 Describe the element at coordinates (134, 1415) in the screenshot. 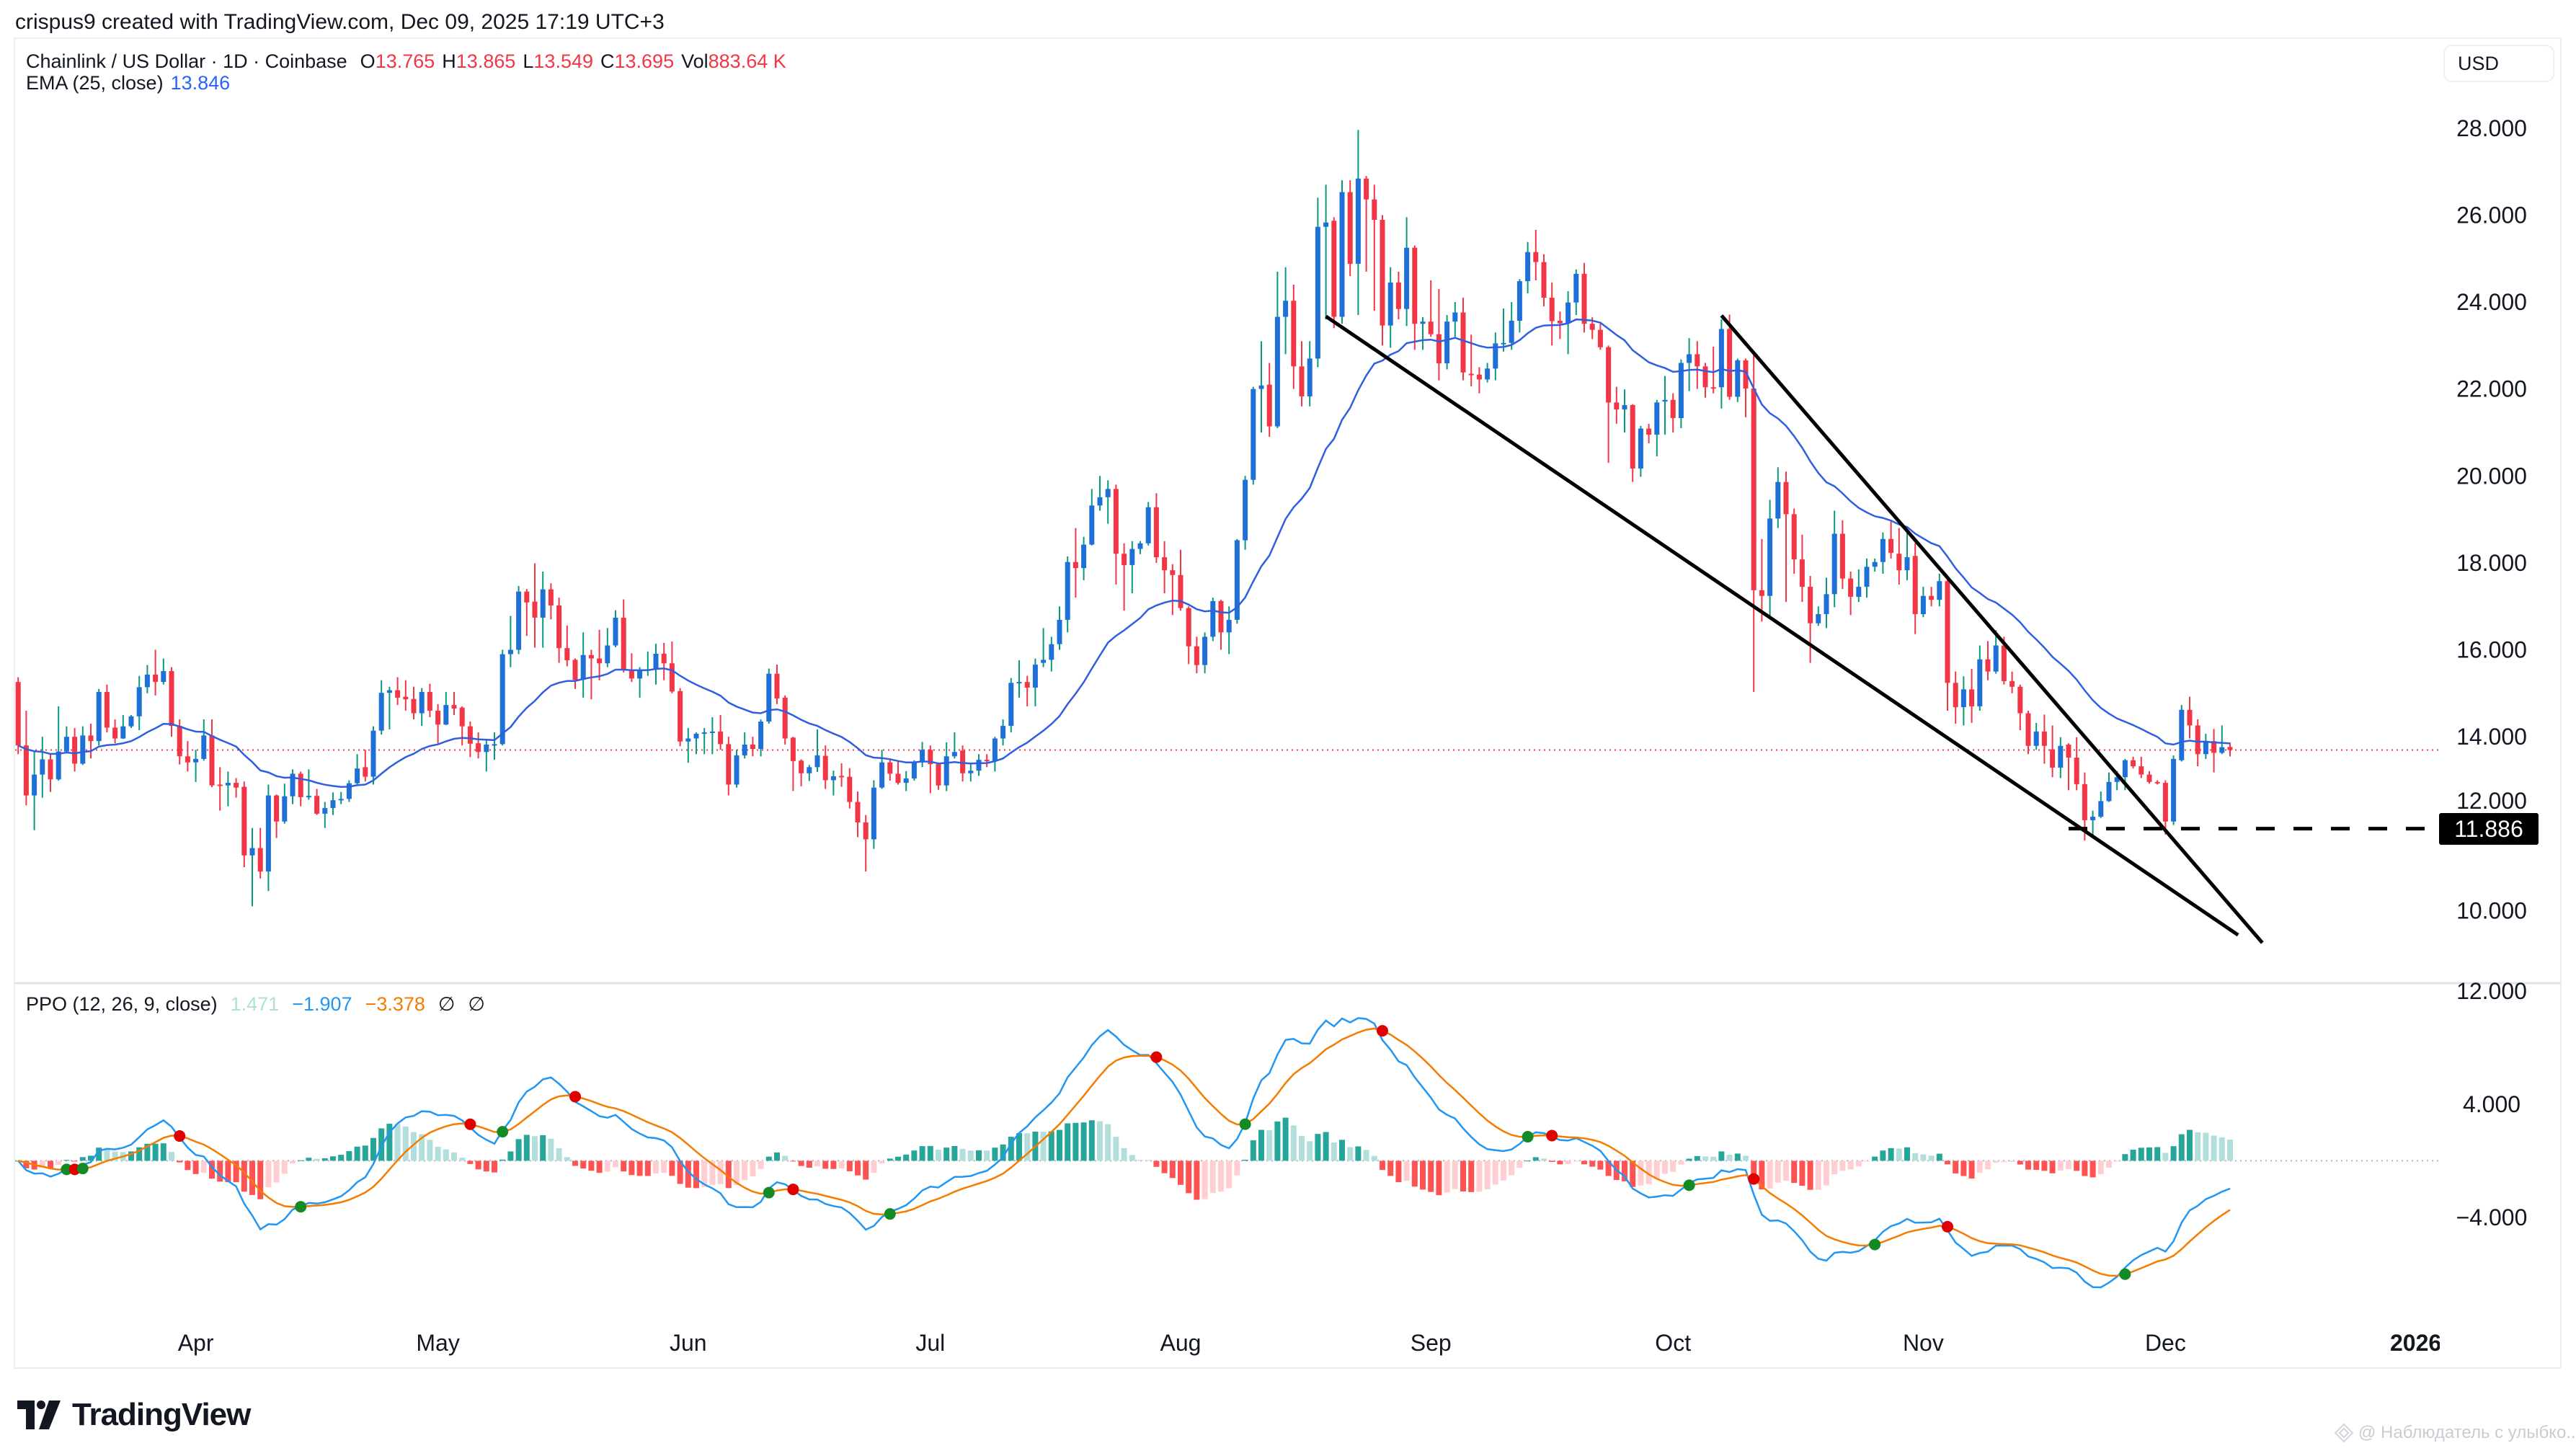

I see `tradingview-logo: TradingView` at that location.